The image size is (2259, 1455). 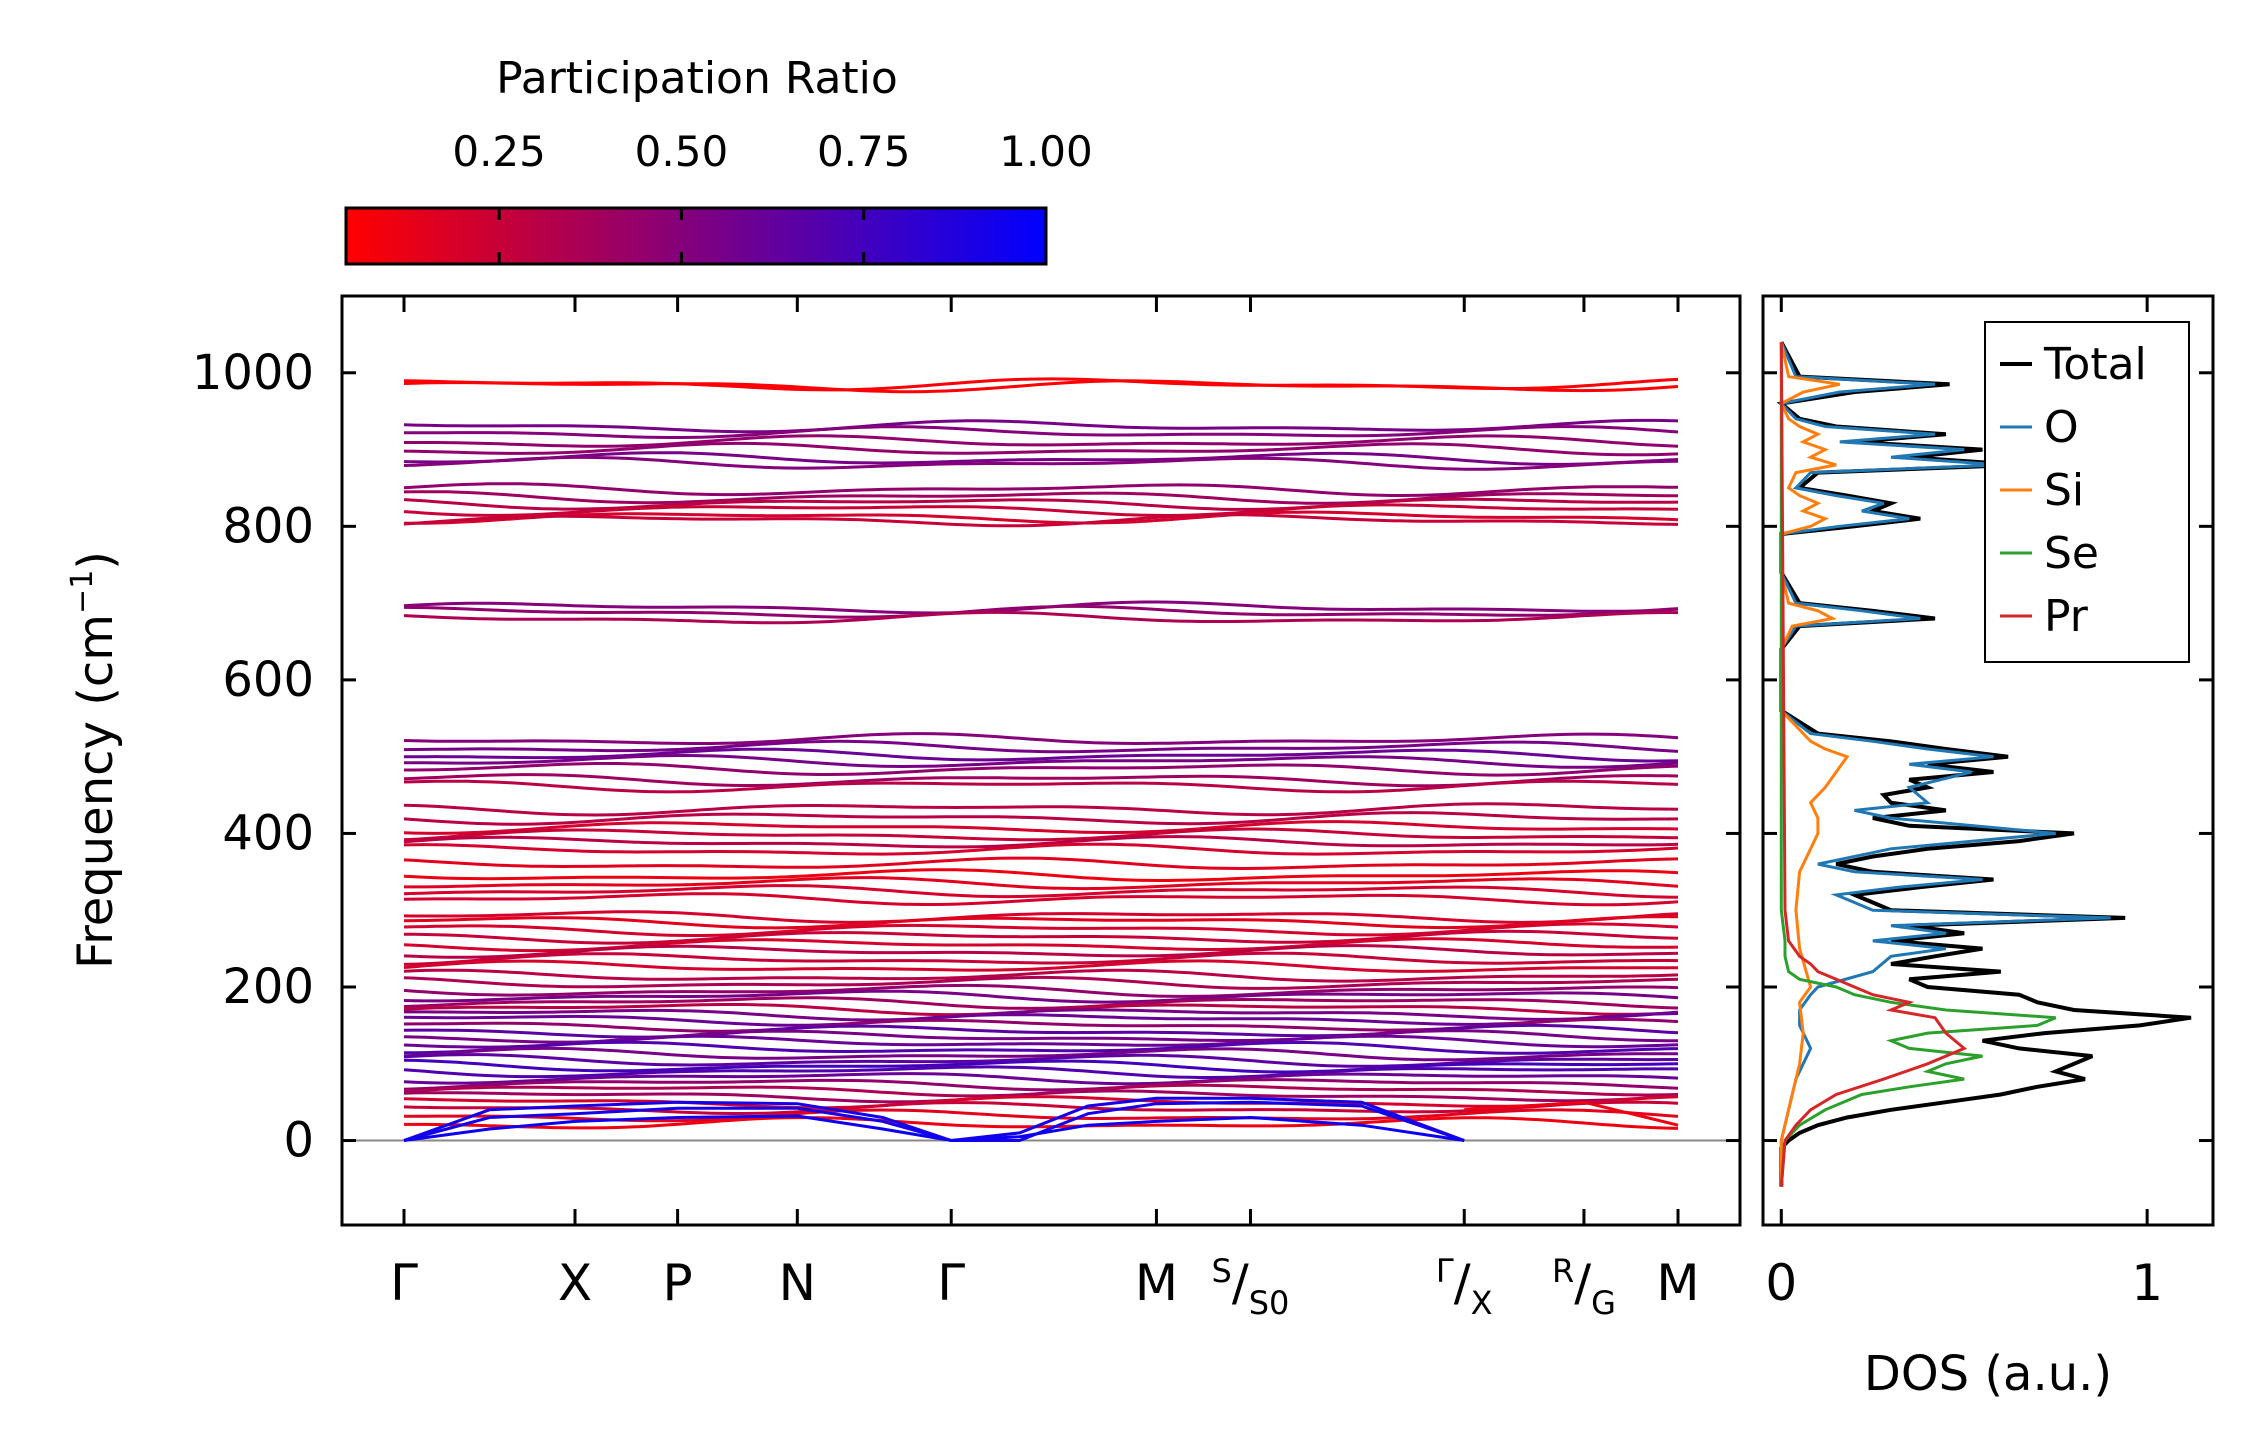 I want to click on y-tick-label: 800, so click(x=268, y=526).